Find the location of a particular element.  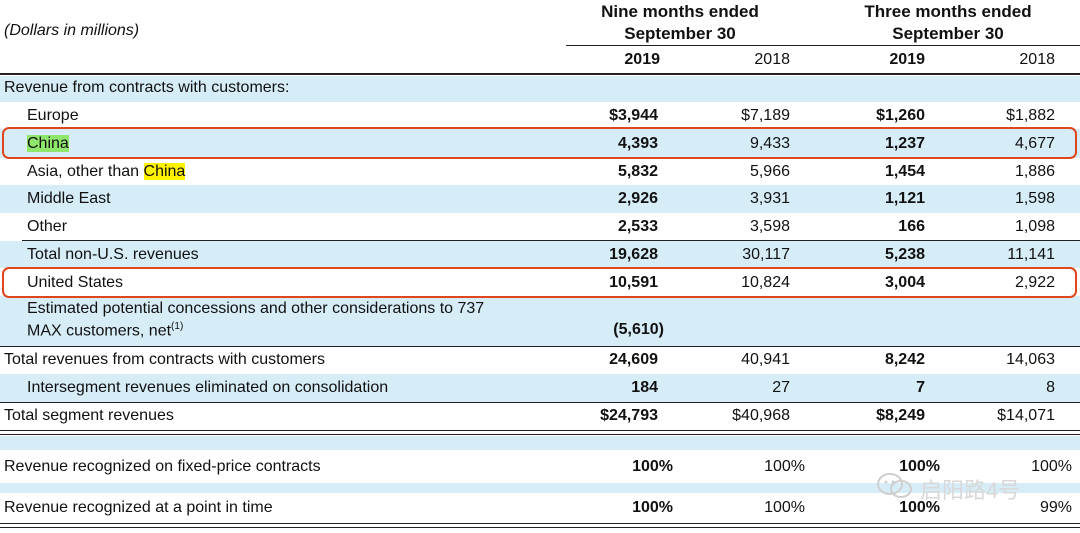

cell-nine-2019: (5,610) is located at coordinates (638, 329).